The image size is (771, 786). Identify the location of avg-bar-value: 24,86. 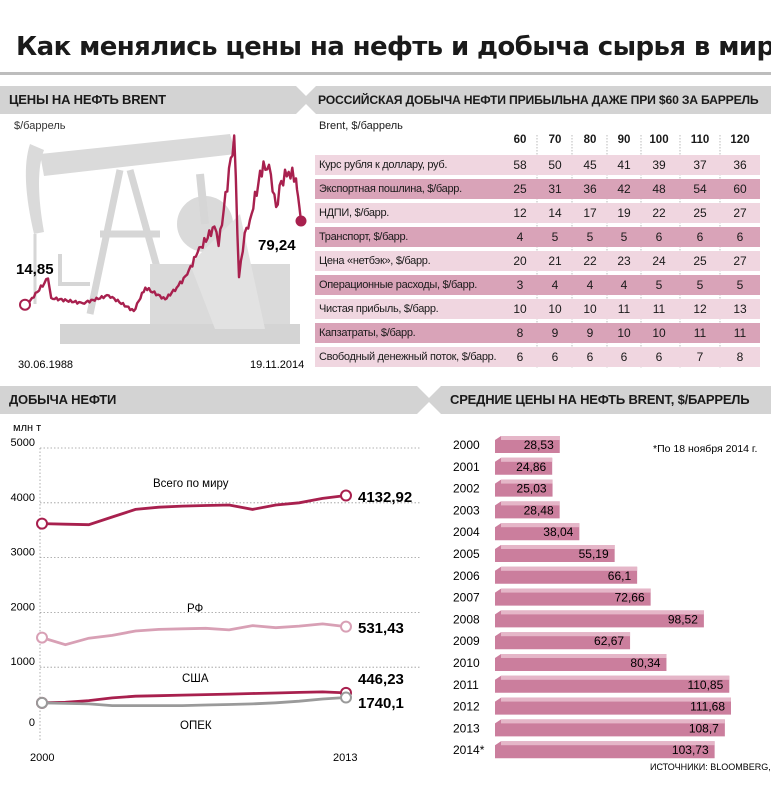
(531, 467).